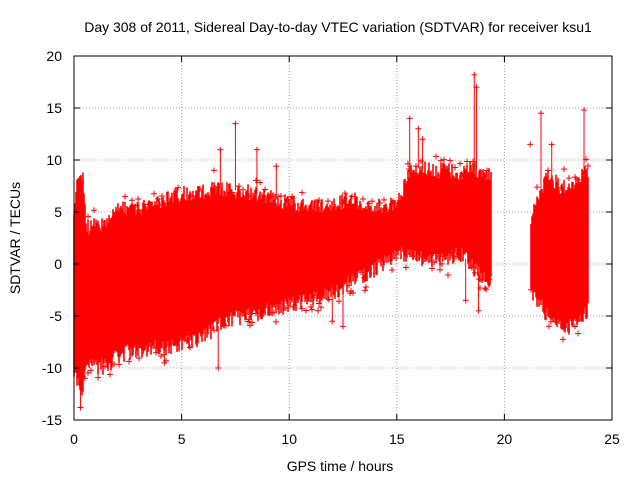  What do you see at coordinates (54, 108) in the screenshot?
I see `y-tick-label: 15` at bounding box center [54, 108].